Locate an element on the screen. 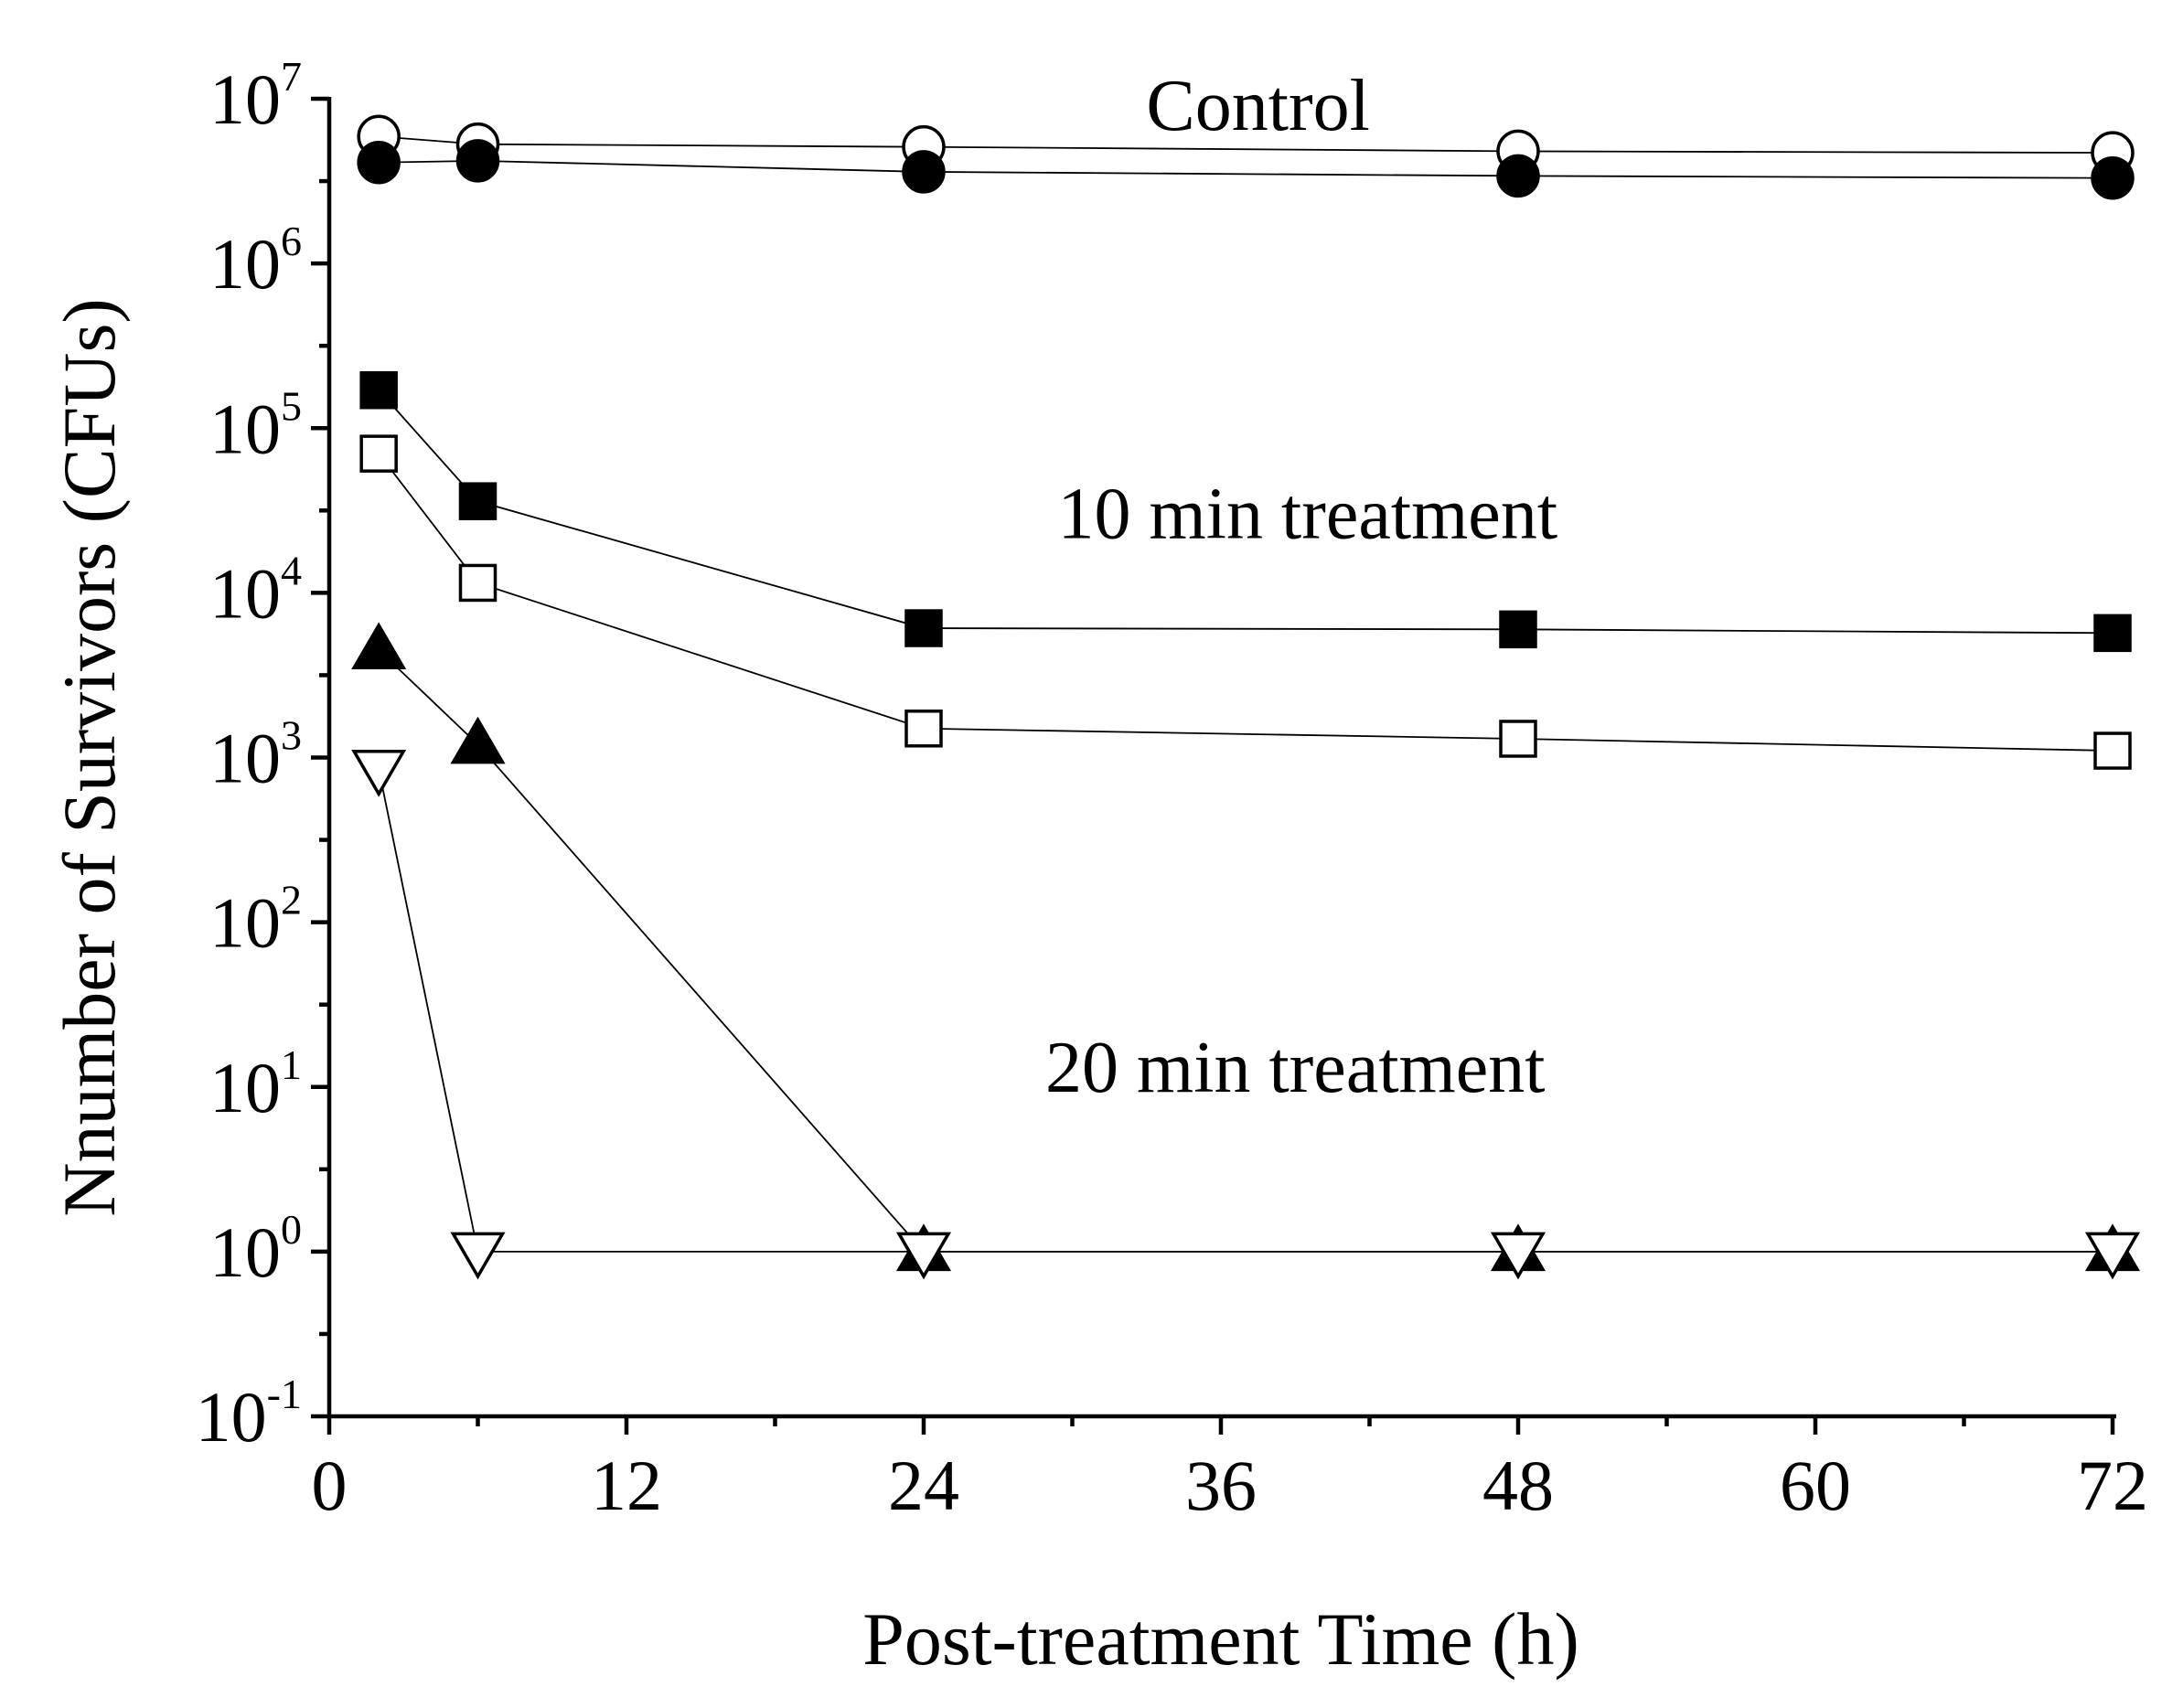 This screenshot has width=2183, height=1708. y-tick-label: 10⁷ is located at coordinates (256, 96).